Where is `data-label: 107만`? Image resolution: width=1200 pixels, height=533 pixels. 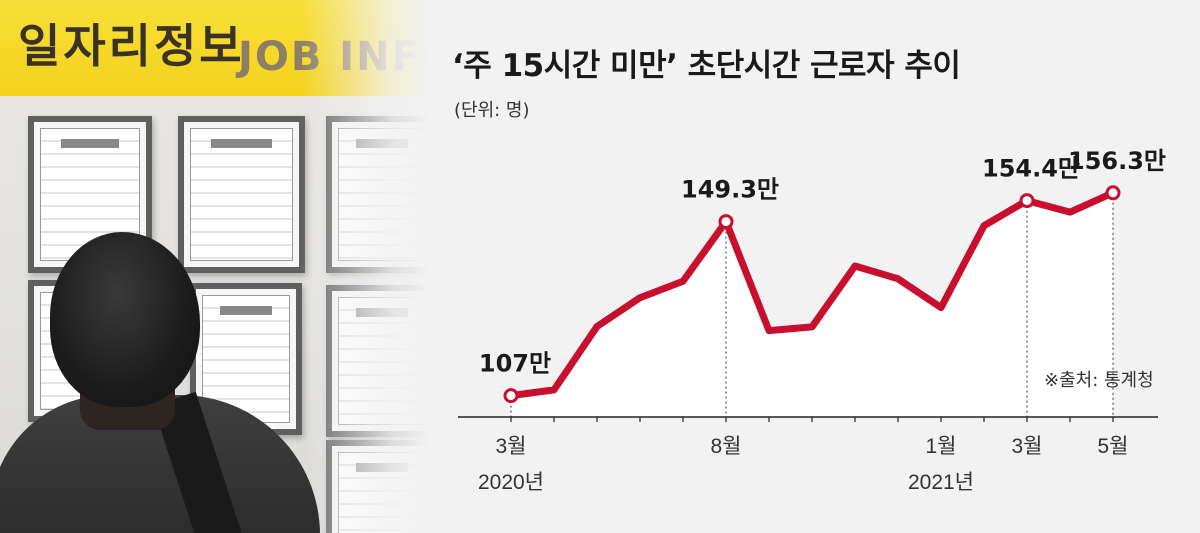 data-label: 107만 is located at coordinates (515, 364).